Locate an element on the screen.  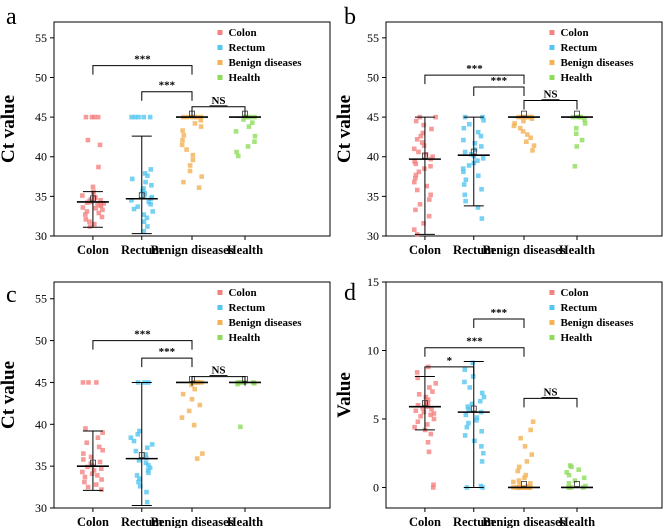
y-tick-label: 40 is located at coordinates (41, 157).